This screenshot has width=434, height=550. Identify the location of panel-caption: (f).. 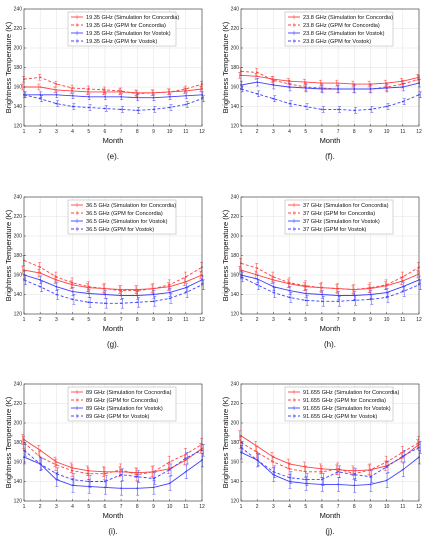
(330, 156).